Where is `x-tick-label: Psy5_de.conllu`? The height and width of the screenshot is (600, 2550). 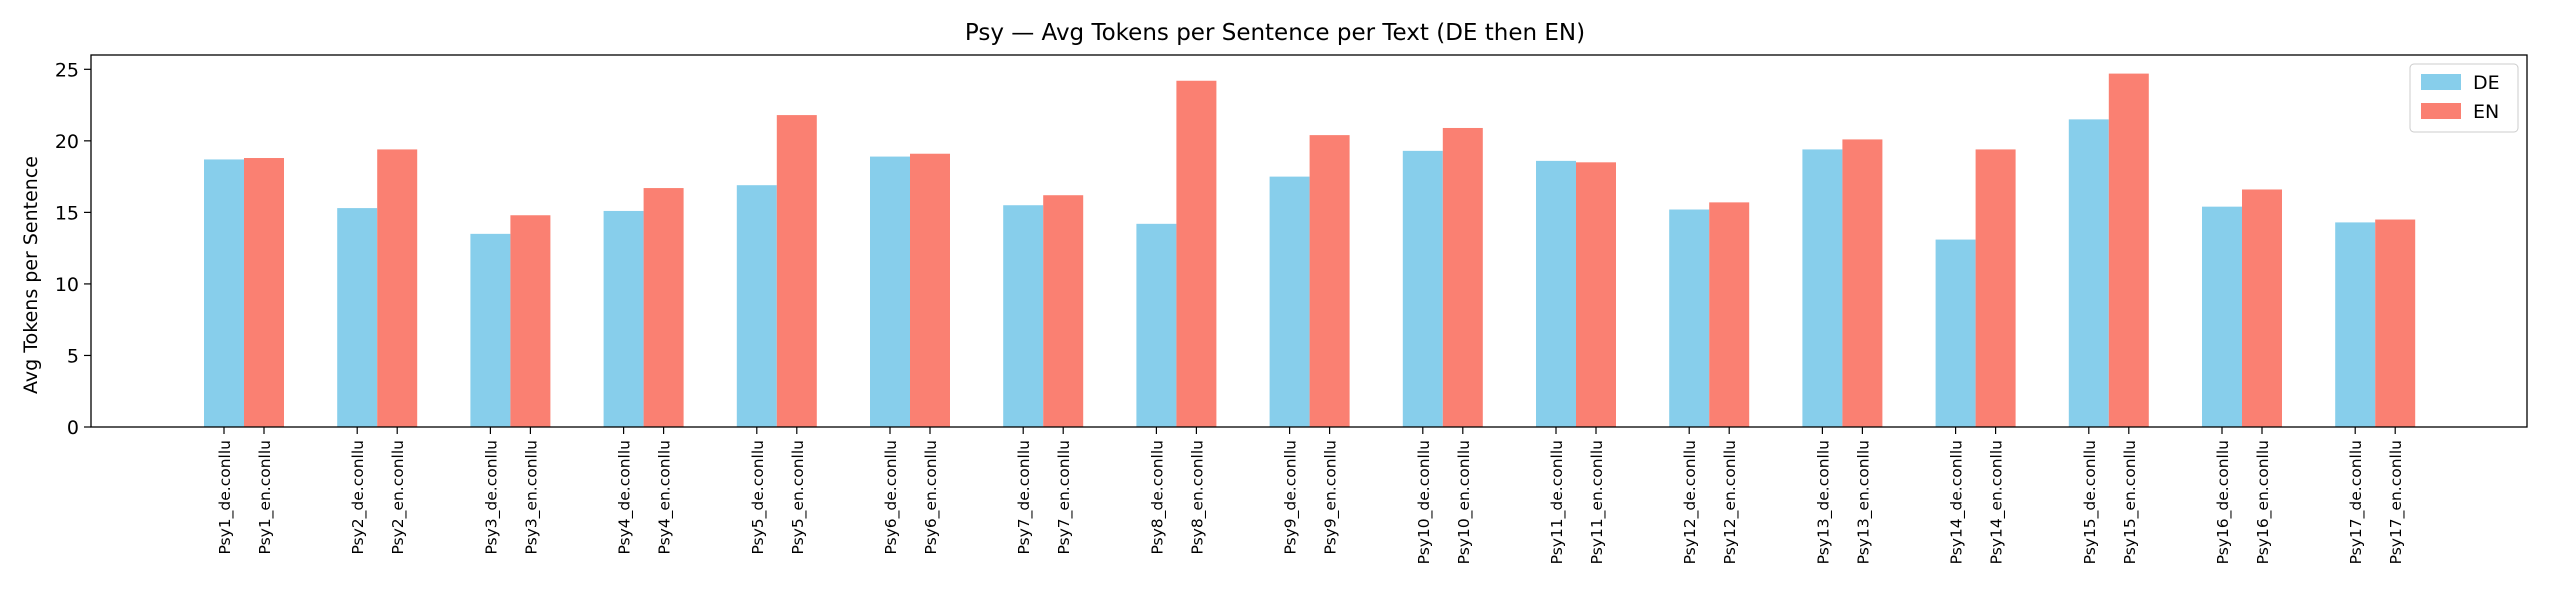 x-tick-label: Psy5_de.conllu is located at coordinates (758, 497).